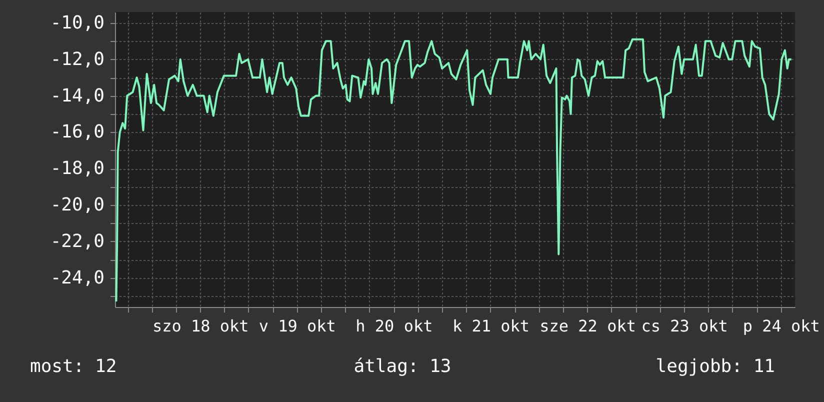 The width and height of the screenshot is (824, 402). Describe the element at coordinates (77, 277) in the screenshot. I see `y-tick-label: -24,0` at that location.